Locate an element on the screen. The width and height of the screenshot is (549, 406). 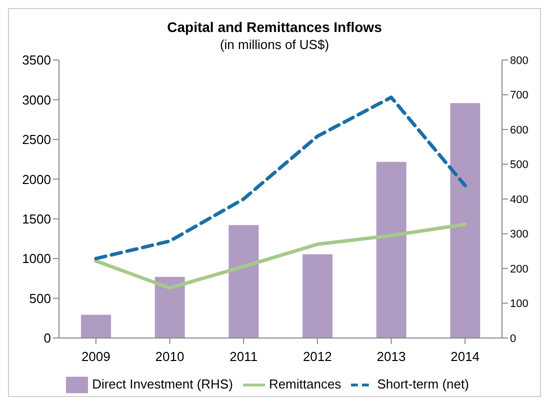
y2-tick-label: 500 is located at coordinates (519, 165).